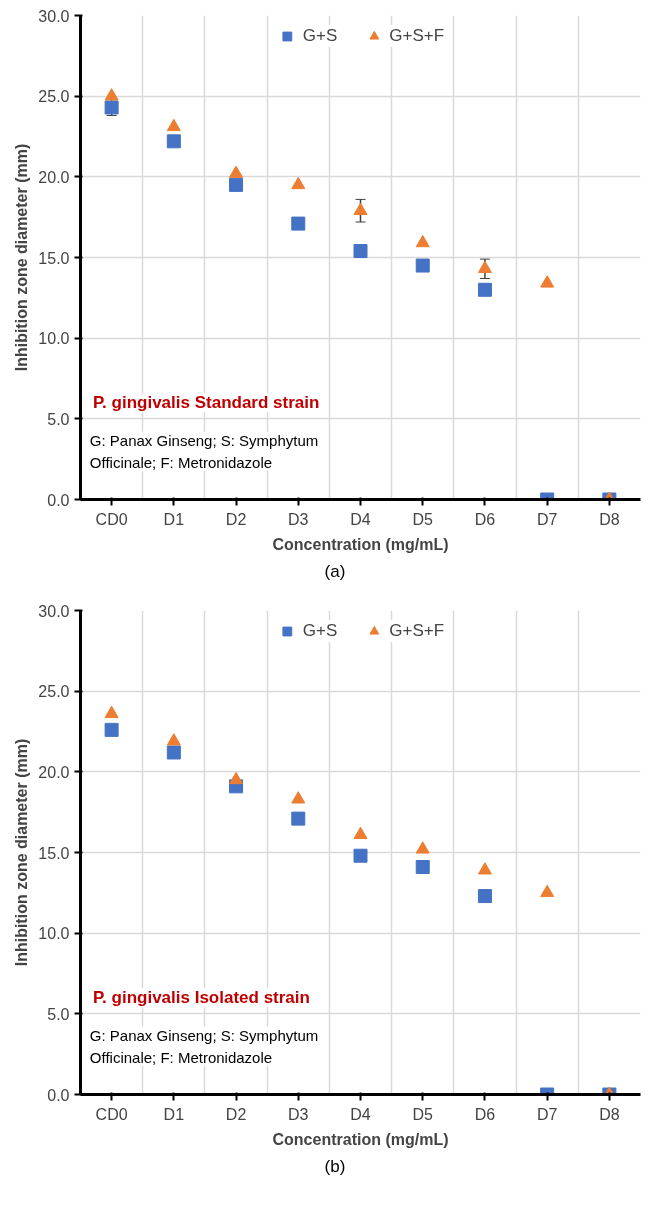 The image size is (662, 1213). What do you see at coordinates (206, 403) in the screenshot?
I see `annotation: P. gingivalis Standard strain` at bounding box center [206, 403].